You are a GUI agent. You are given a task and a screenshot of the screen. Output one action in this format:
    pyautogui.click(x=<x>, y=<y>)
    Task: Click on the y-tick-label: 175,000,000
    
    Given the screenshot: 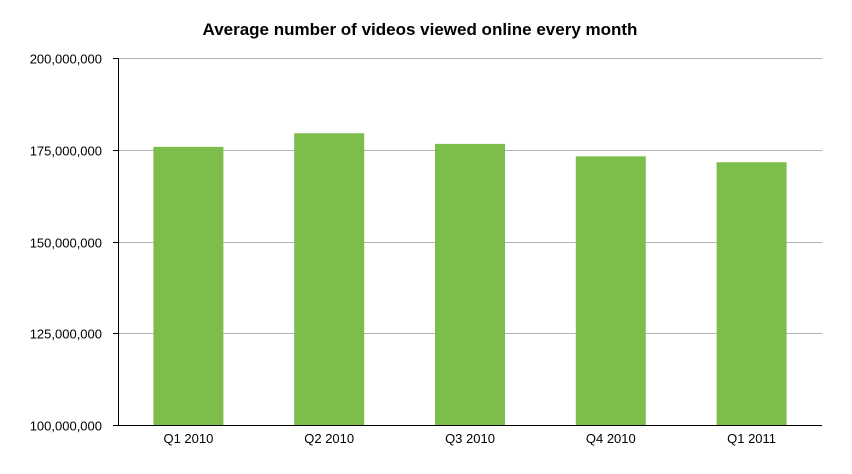 What is the action you would take?
    pyautogui.click(x=66, y=151)
    